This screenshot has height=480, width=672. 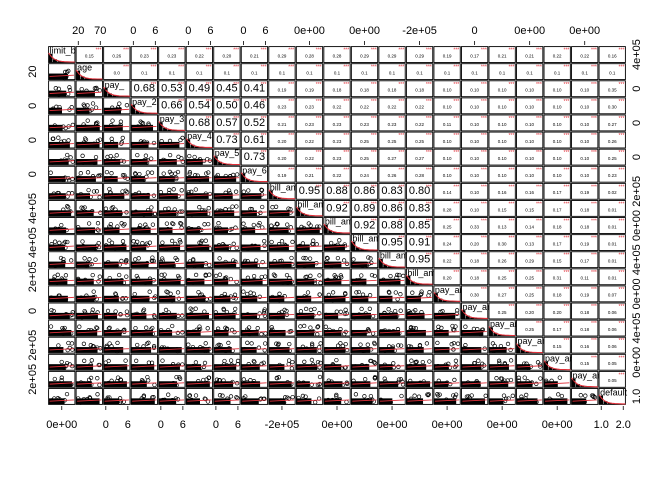 I want to click on panel-14-17: 0.25***, so click(x=530, y=294).